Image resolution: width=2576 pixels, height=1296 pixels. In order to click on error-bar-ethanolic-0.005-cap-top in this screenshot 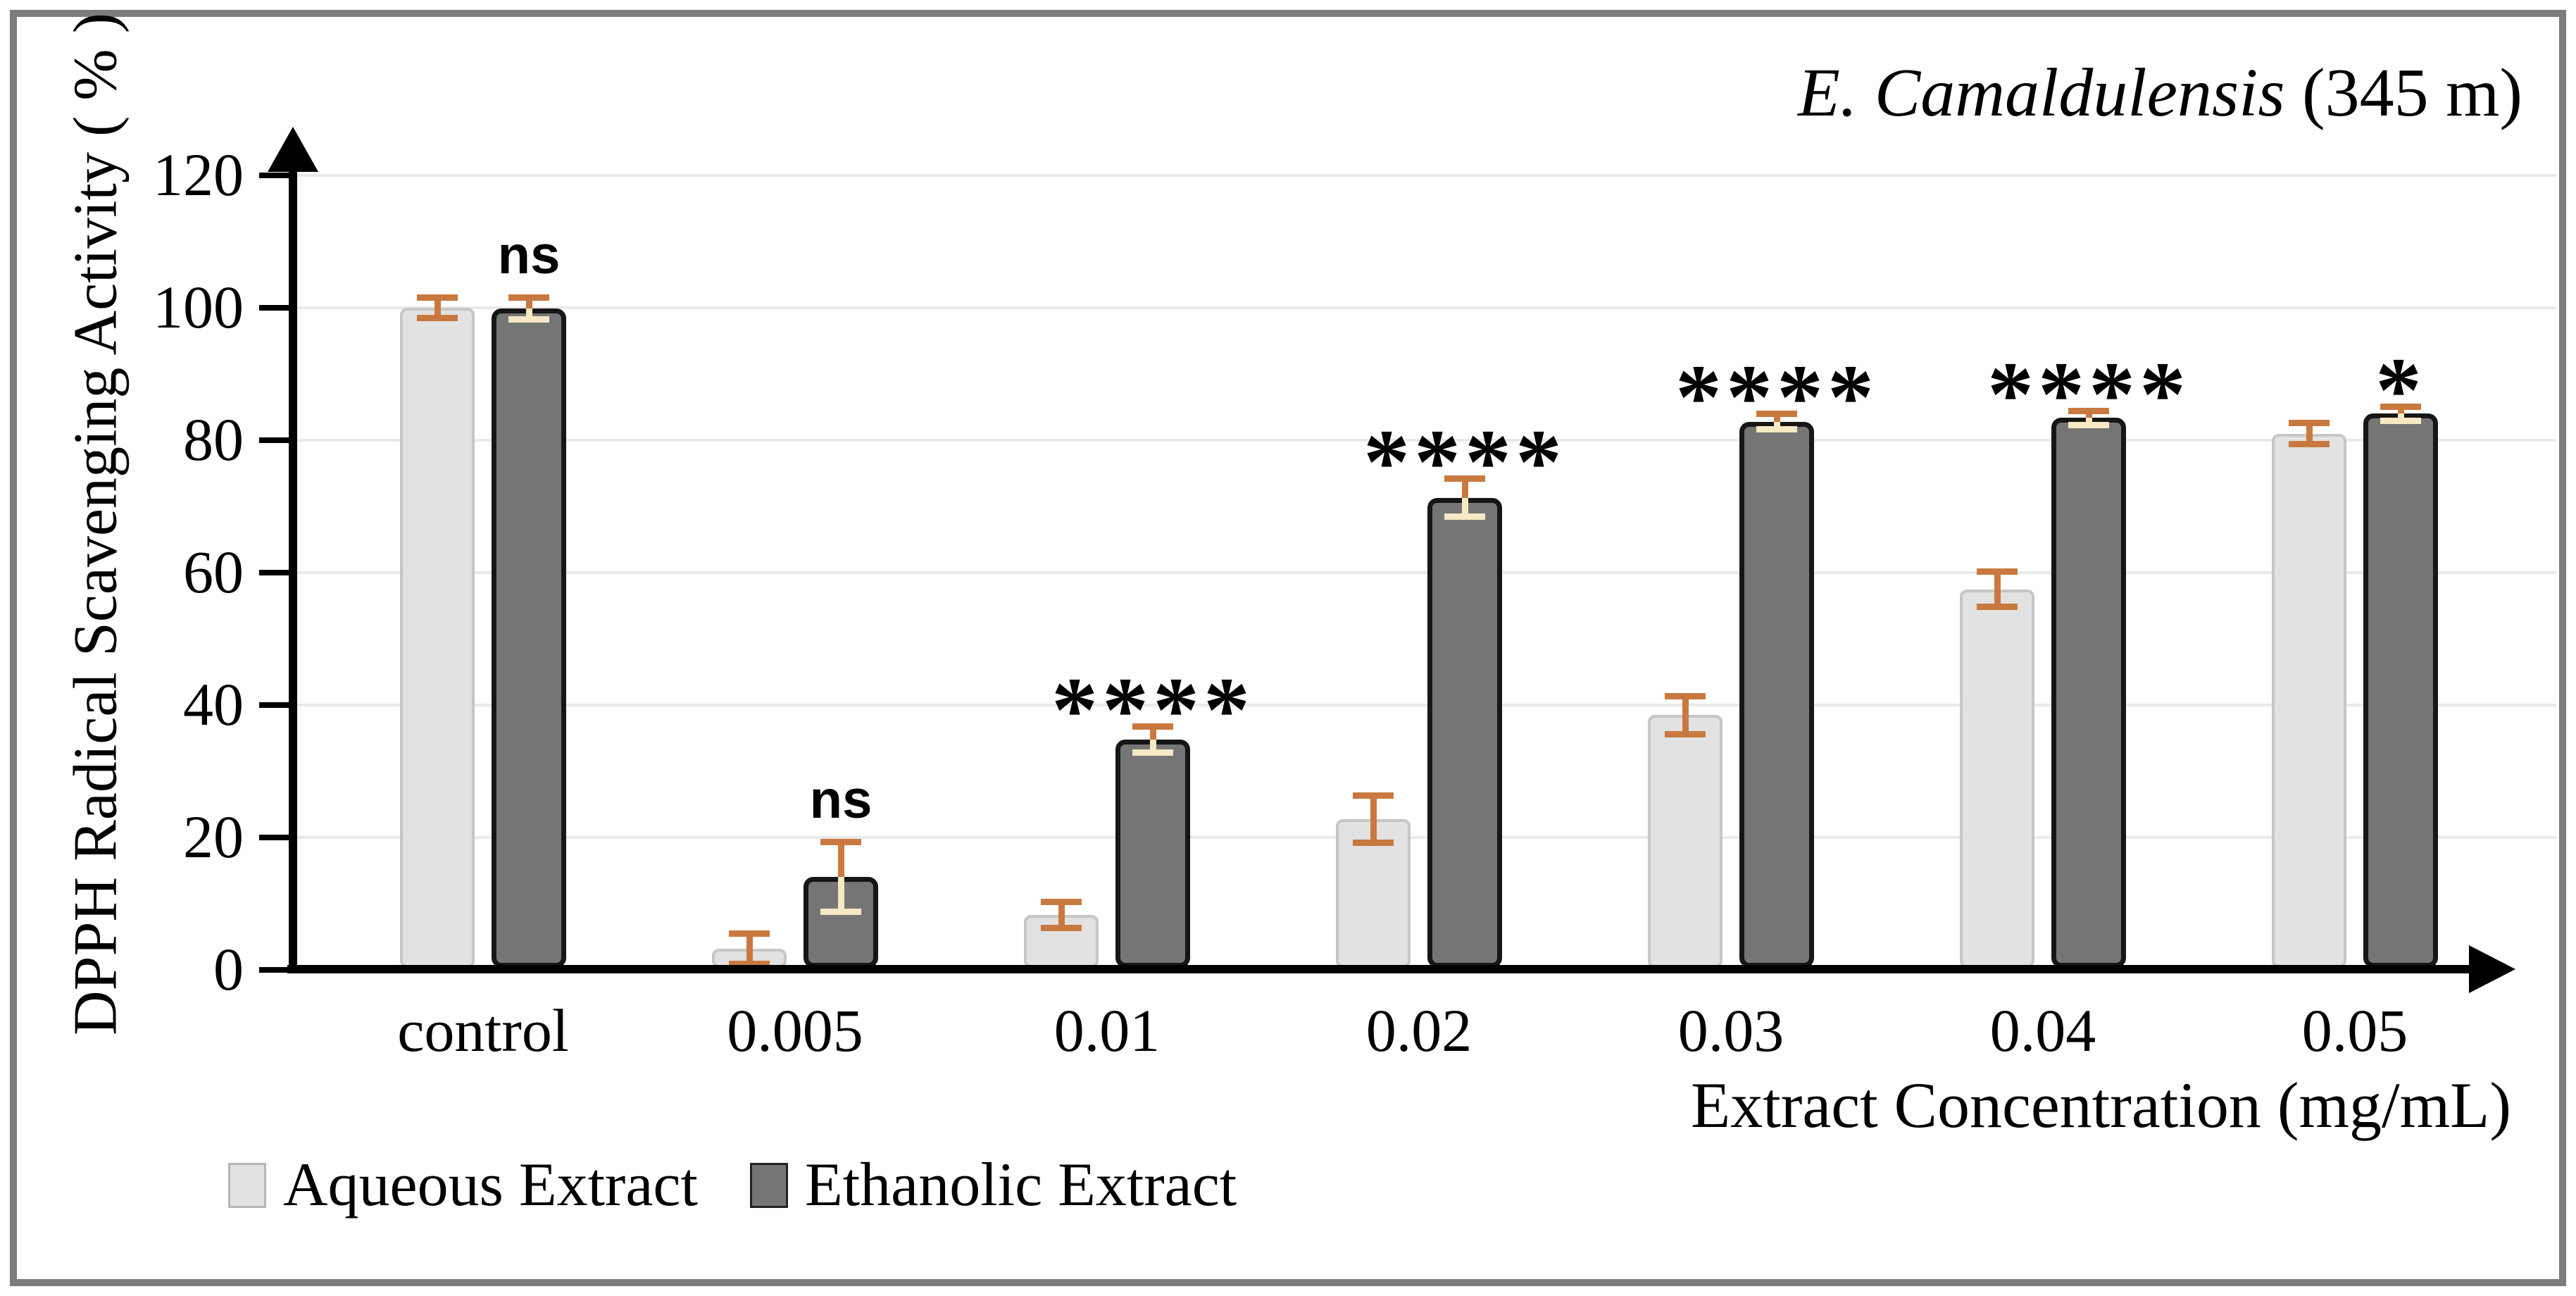, I will do `click(840, 843)`.